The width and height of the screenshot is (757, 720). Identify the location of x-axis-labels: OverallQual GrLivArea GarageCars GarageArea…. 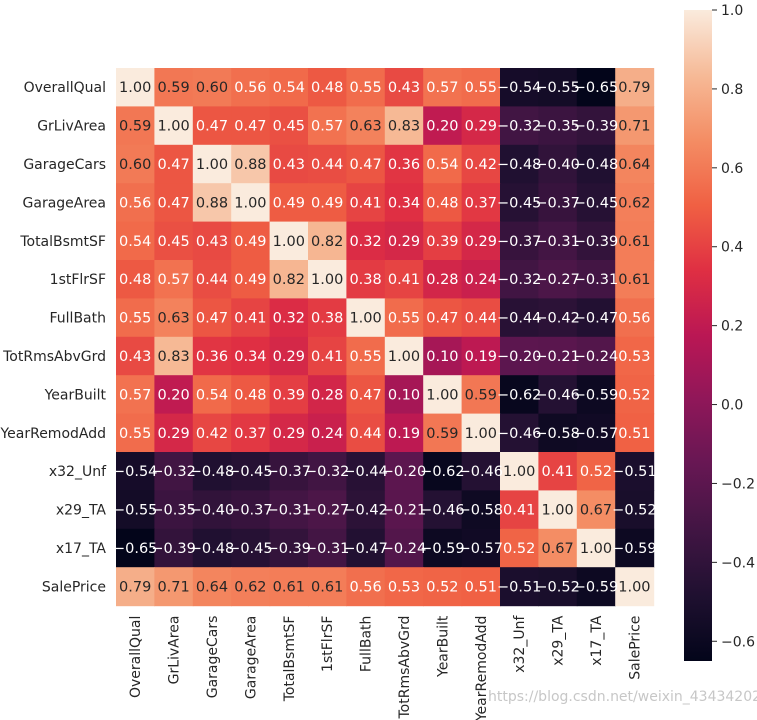
(385, 667).